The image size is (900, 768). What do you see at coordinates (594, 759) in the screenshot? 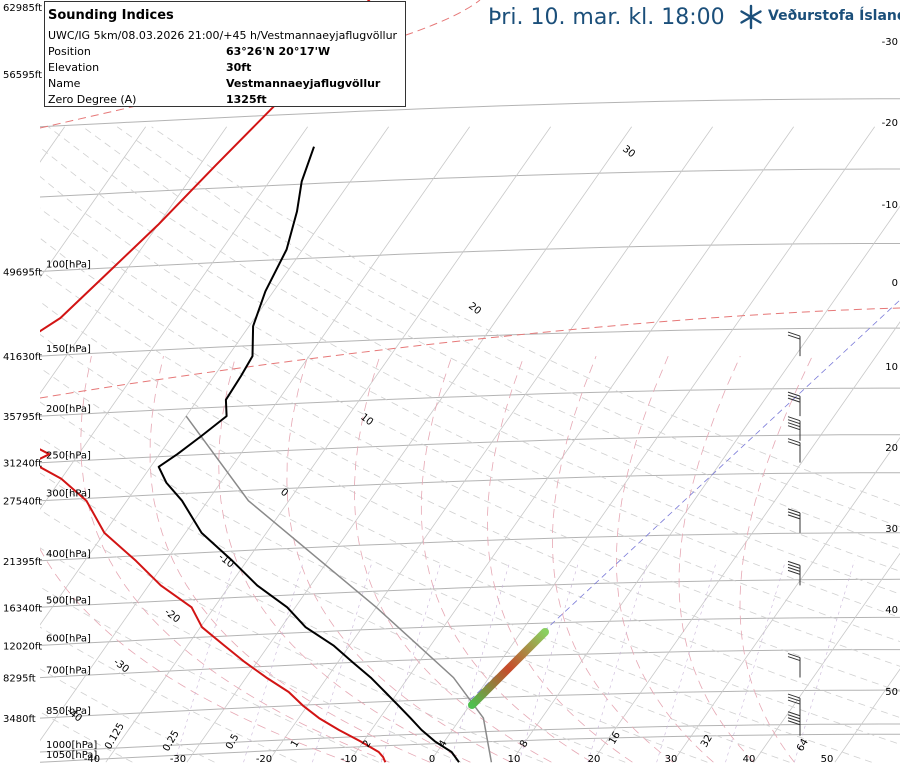
I see `bottom-axis-tick: 20` at bounding box center [594, 759].